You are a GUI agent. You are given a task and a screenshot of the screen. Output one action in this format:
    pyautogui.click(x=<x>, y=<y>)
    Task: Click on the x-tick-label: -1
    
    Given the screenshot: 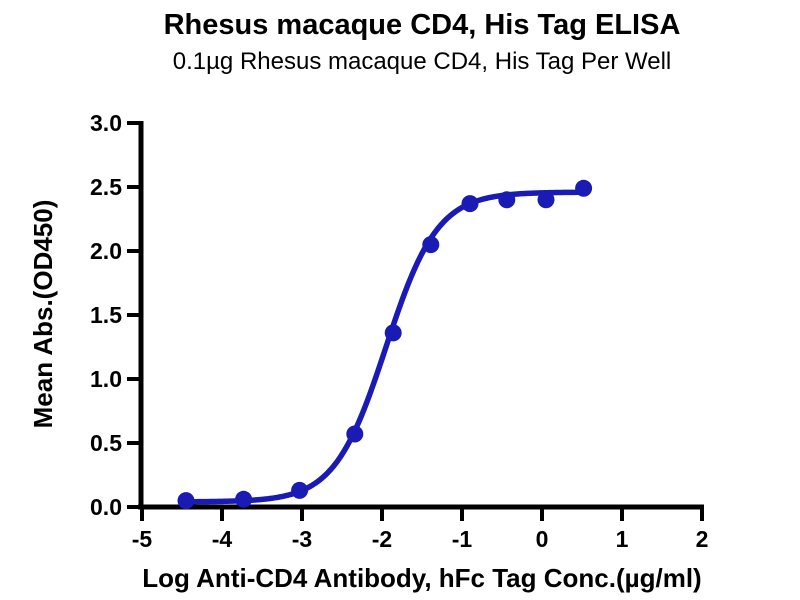 What is the action you would take?
    pyautogui.click(x=462, y=539)
    